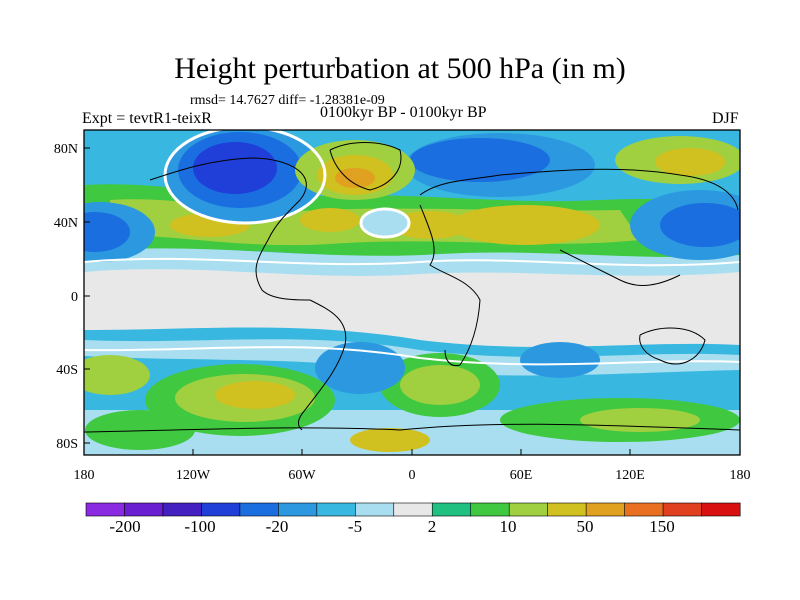 The height and width of the screenshot is (600, 800). I want to click on coast-eurasia-north, so click(579, 189).